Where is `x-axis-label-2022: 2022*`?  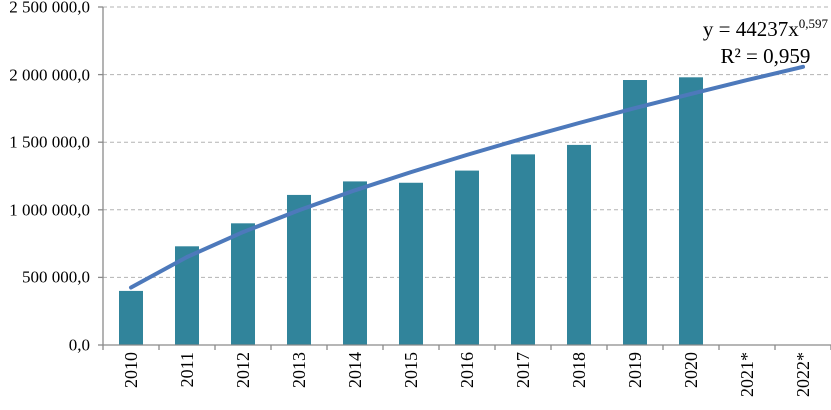
x-axis-label-2022: 2022* is located at coordinates (803, 374).